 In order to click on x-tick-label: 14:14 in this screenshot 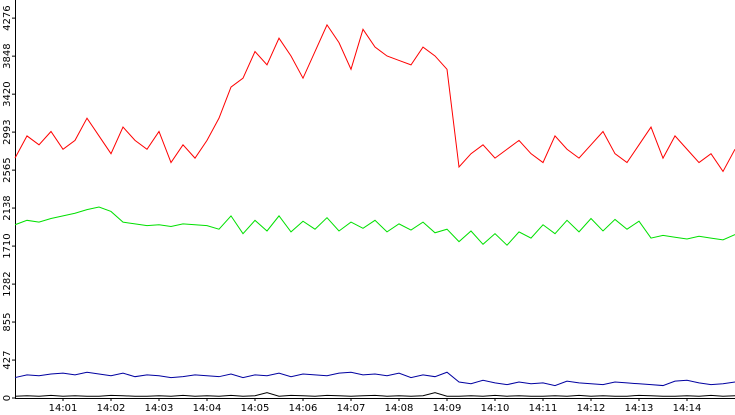, I will do `click(687, 408)`.